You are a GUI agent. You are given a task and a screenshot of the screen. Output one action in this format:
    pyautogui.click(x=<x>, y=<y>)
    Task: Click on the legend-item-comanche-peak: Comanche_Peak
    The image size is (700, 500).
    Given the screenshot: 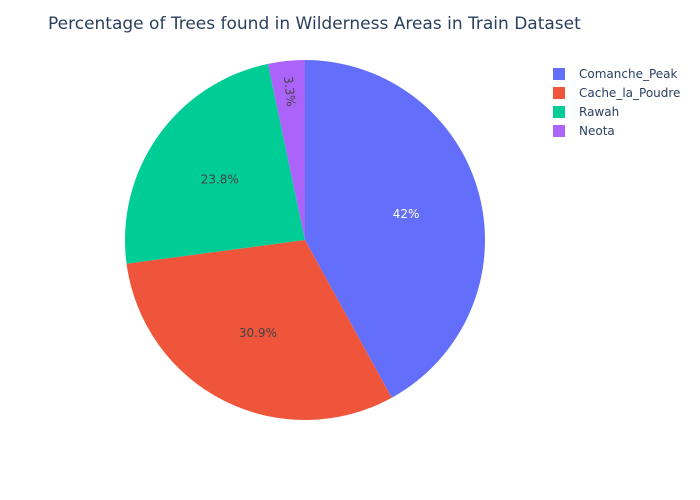 What is the action you would take?
    pyautogui.click(x=615, y=74)
    